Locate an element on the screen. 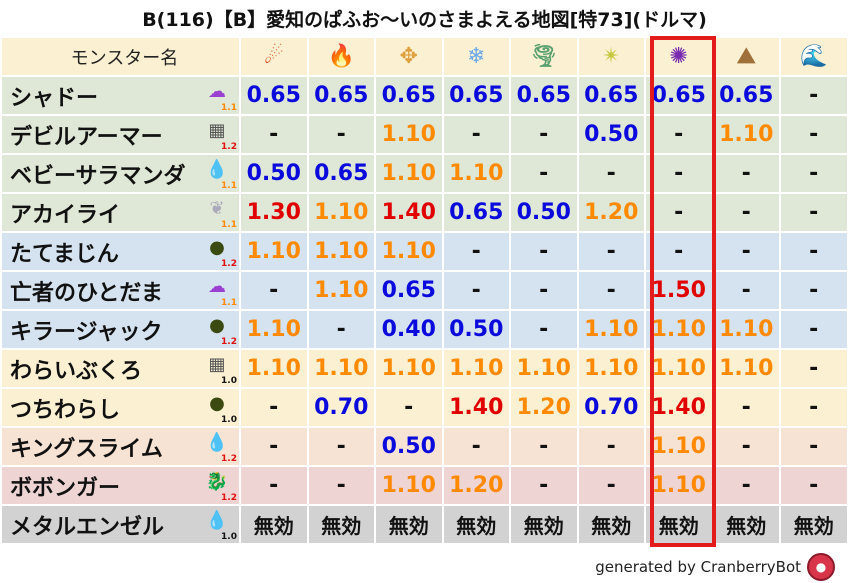  monster-name: ボボンガー is located at coordinates (65, 488).